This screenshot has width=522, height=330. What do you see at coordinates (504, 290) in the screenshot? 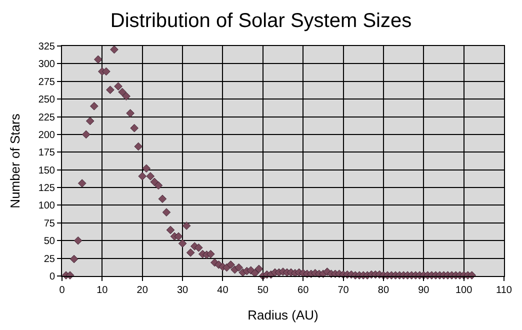
I see `x-tick-label: 110` at bounding box center [504, 290].